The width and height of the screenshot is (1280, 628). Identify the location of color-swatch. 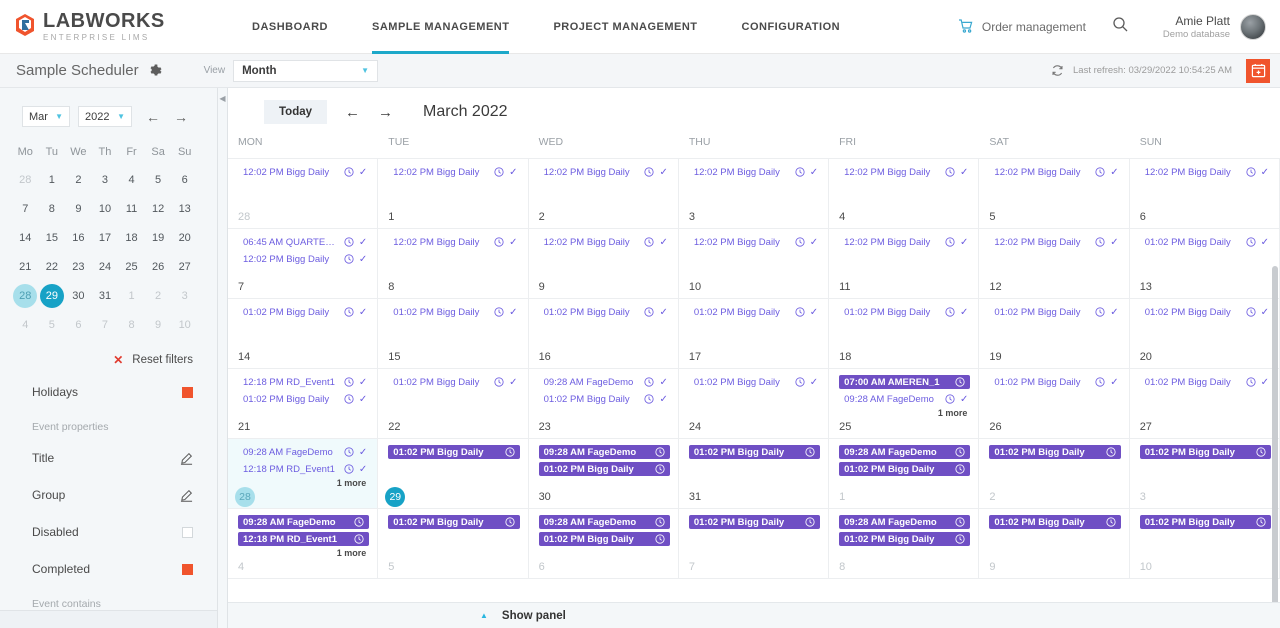
(187, 392).